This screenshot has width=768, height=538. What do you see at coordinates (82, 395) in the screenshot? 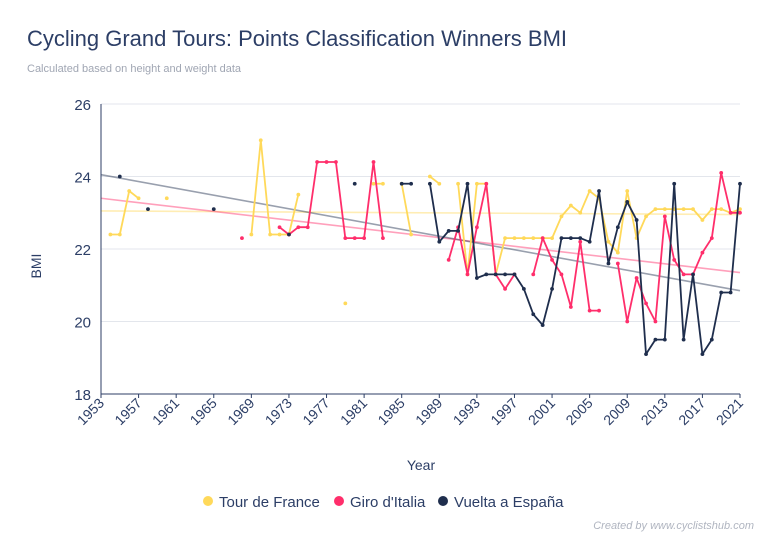
I see `y-tick-label: 18` at bounding box center [82, 395].